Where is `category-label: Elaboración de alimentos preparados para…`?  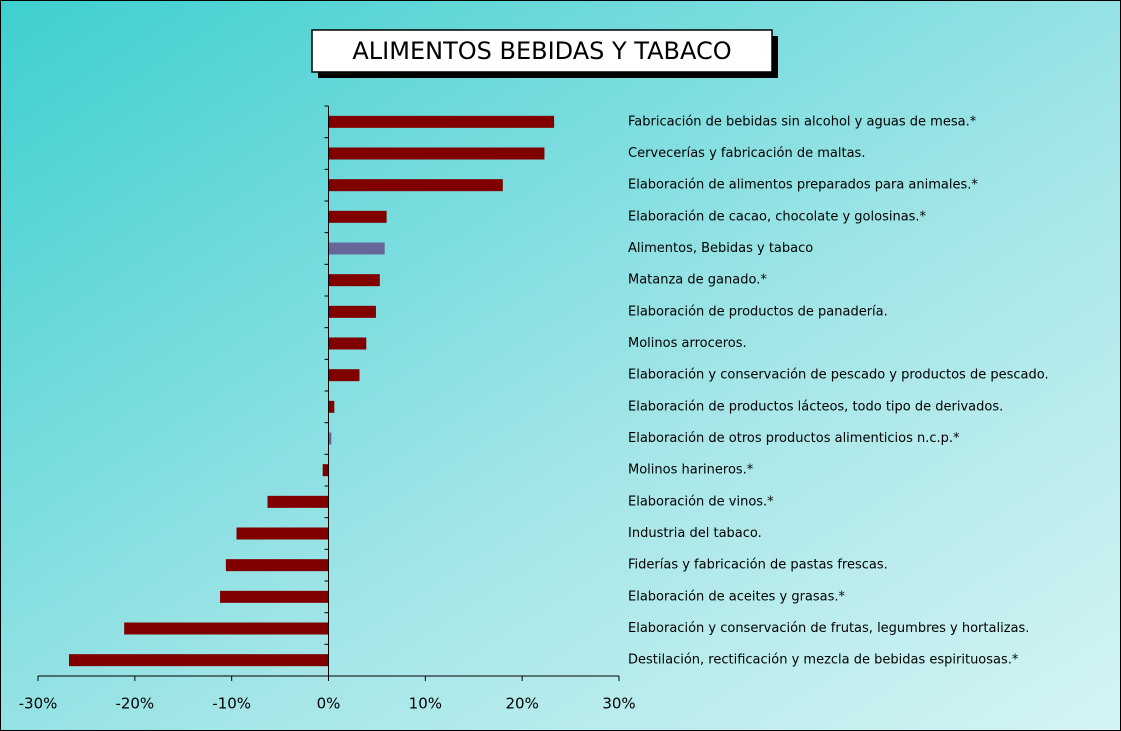
category-label: Elaboración de alimentos preparados para… is located at coordinates (803, 185).